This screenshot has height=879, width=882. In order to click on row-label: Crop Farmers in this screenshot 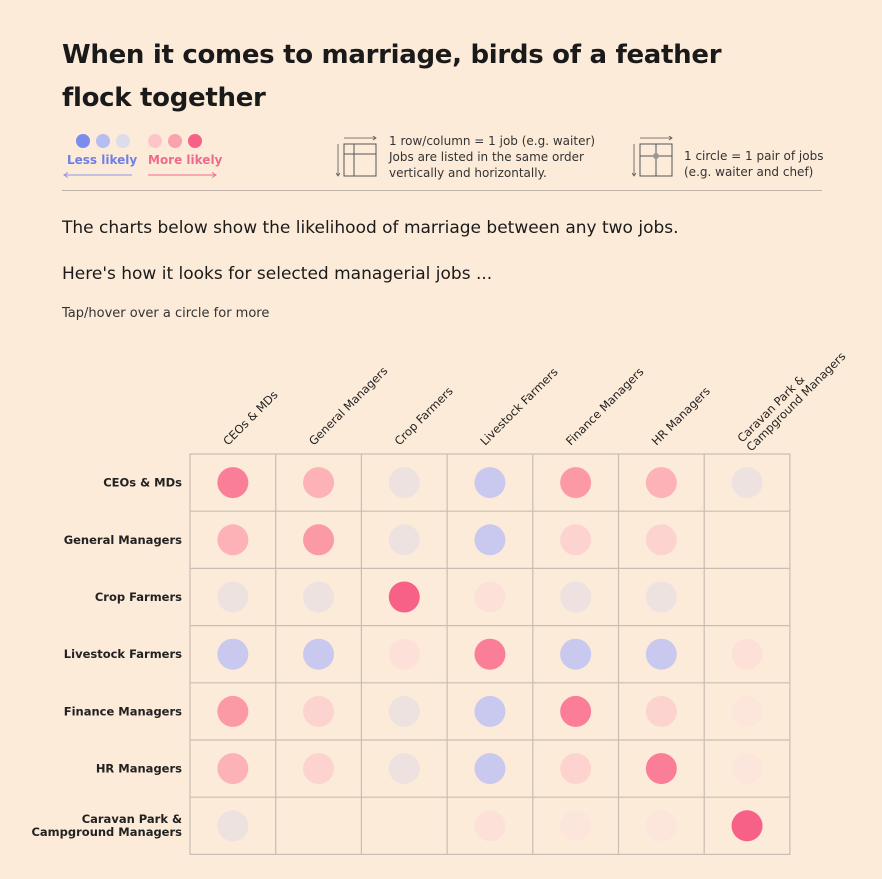, I will do `click(138, 597)`.